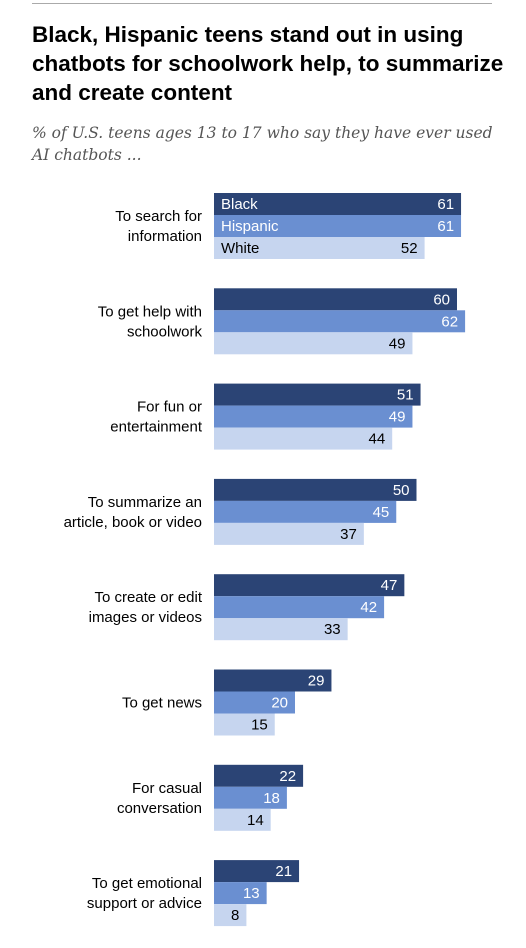  Describe the element at coordinates (133, 522) in the screenshot. I see `category-label: article, book or video` at that location.